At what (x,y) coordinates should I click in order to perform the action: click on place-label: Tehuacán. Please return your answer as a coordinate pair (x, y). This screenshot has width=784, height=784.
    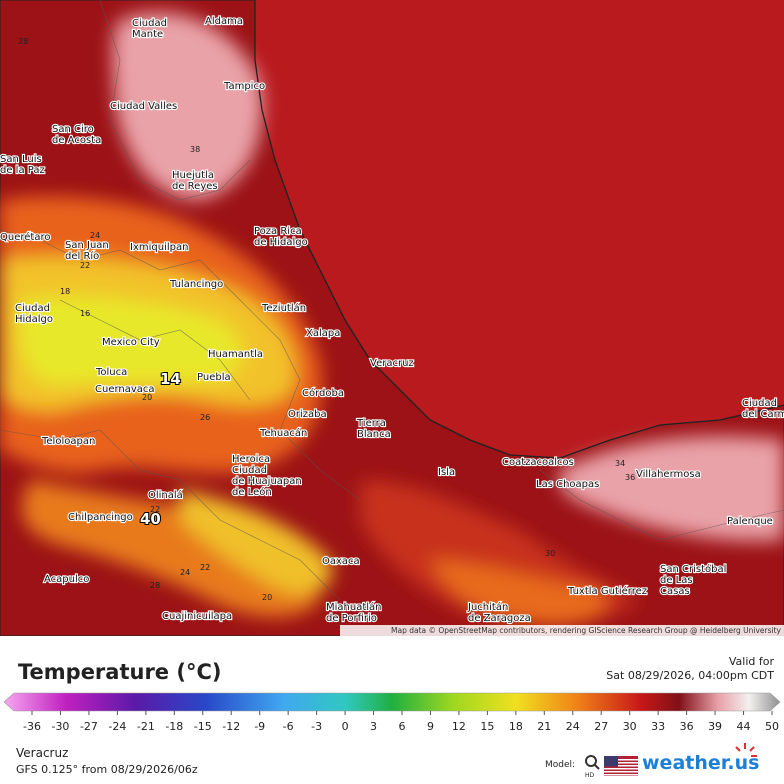
    Looking at the image, I should click on (283, 433).